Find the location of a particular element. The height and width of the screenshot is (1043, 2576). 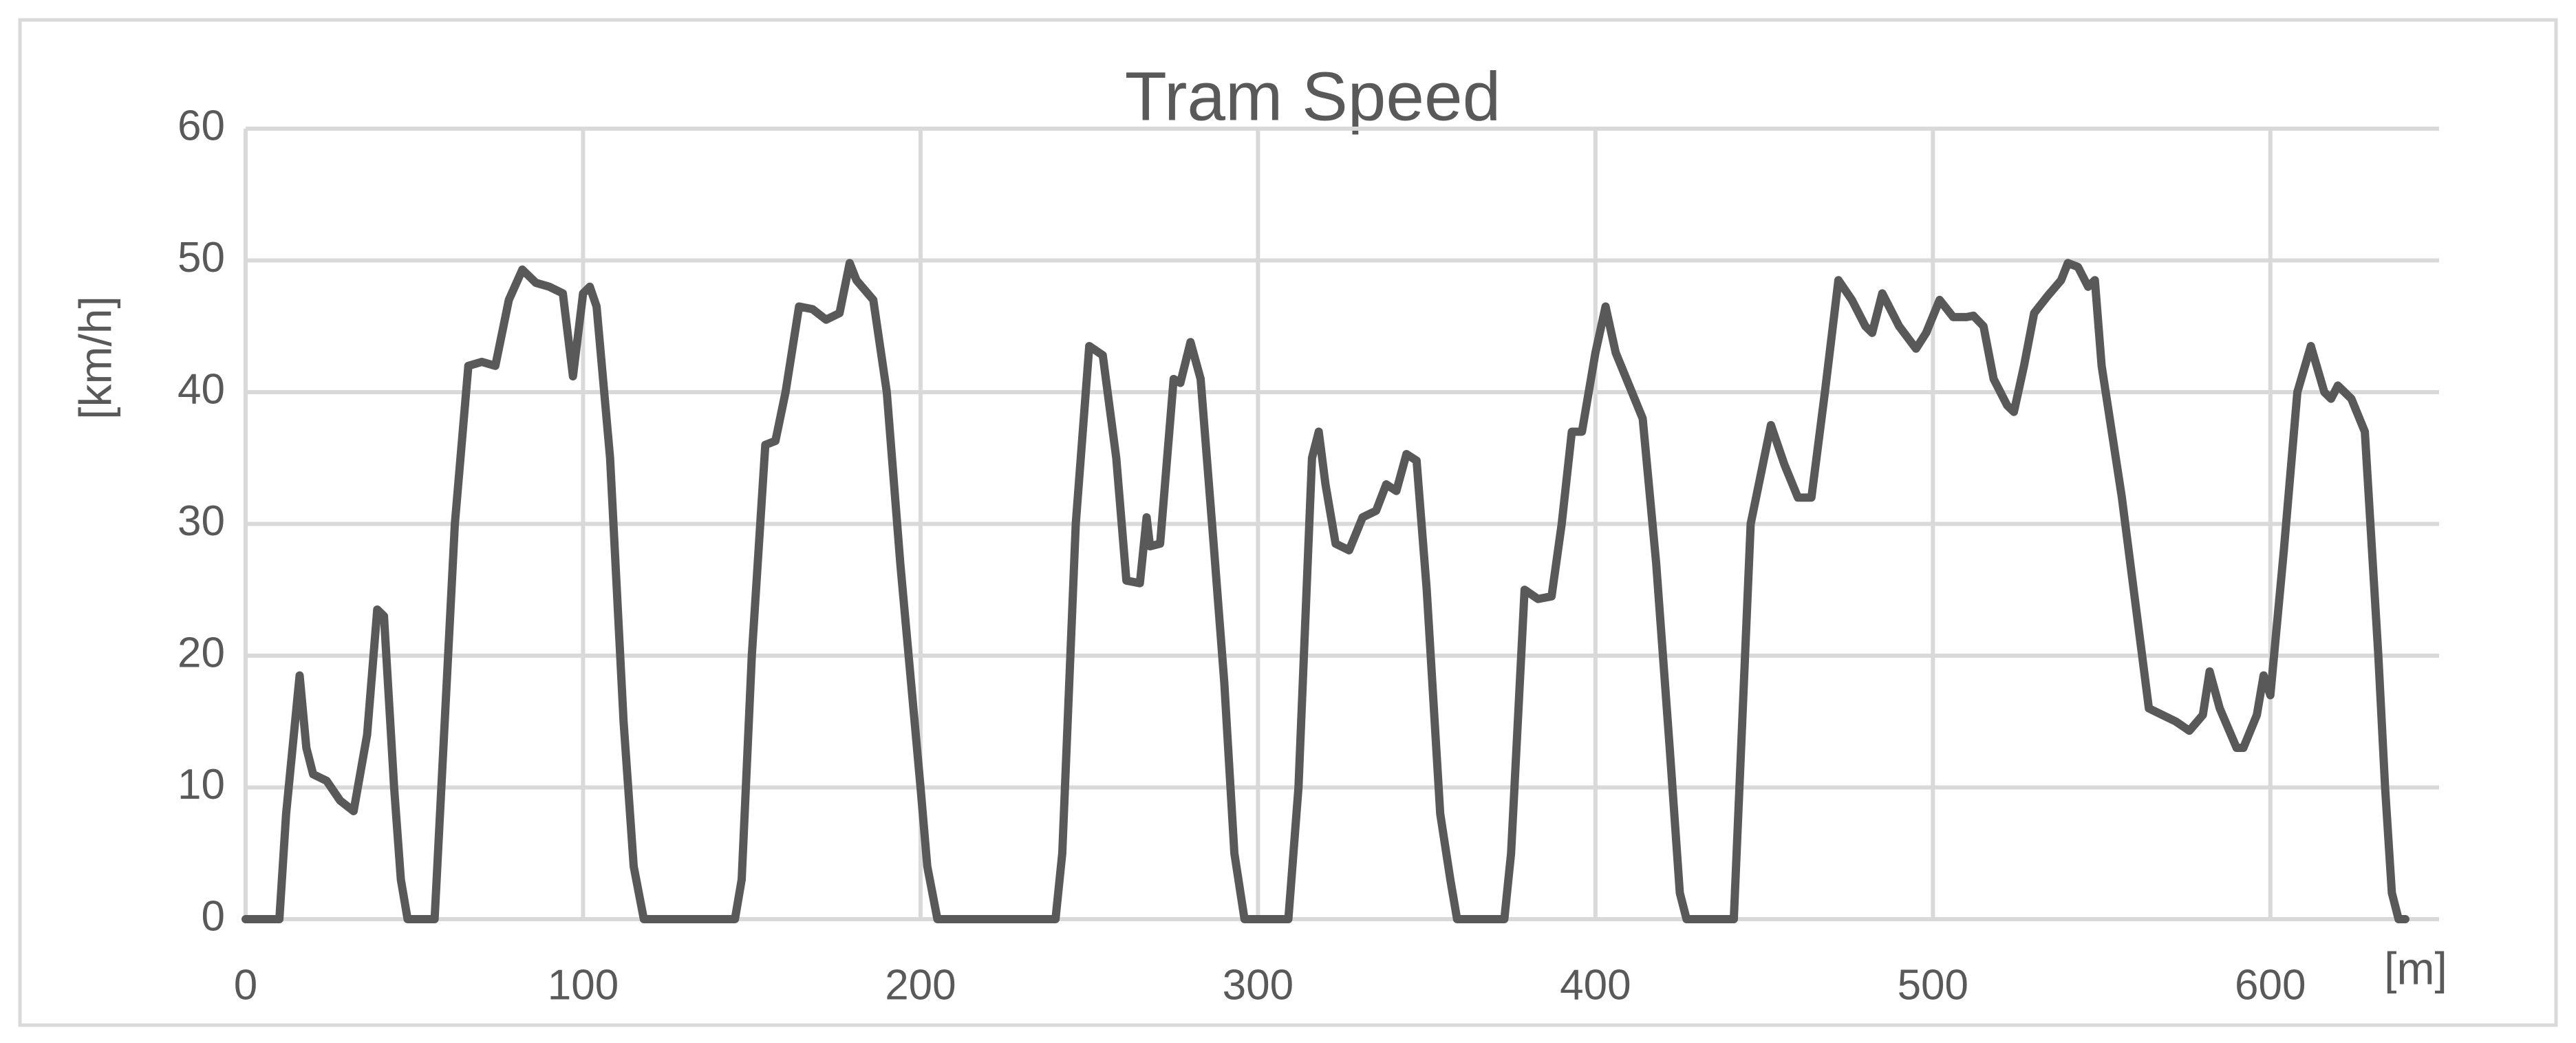

x-tick-label: 500 is located at coordinates (1933, 985).